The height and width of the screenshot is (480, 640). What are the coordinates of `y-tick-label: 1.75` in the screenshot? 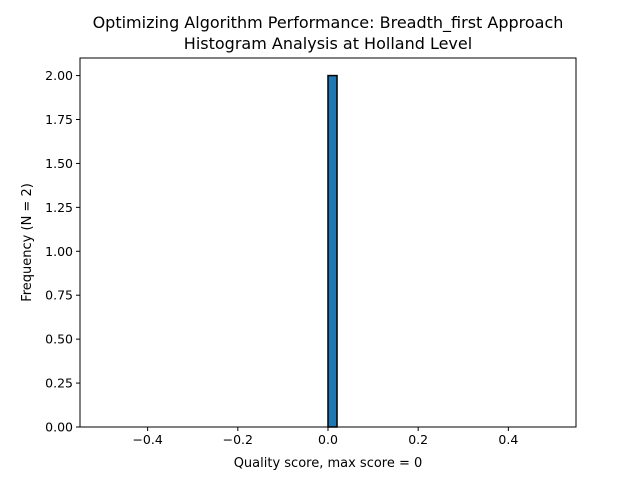 It's located at (59, 119).